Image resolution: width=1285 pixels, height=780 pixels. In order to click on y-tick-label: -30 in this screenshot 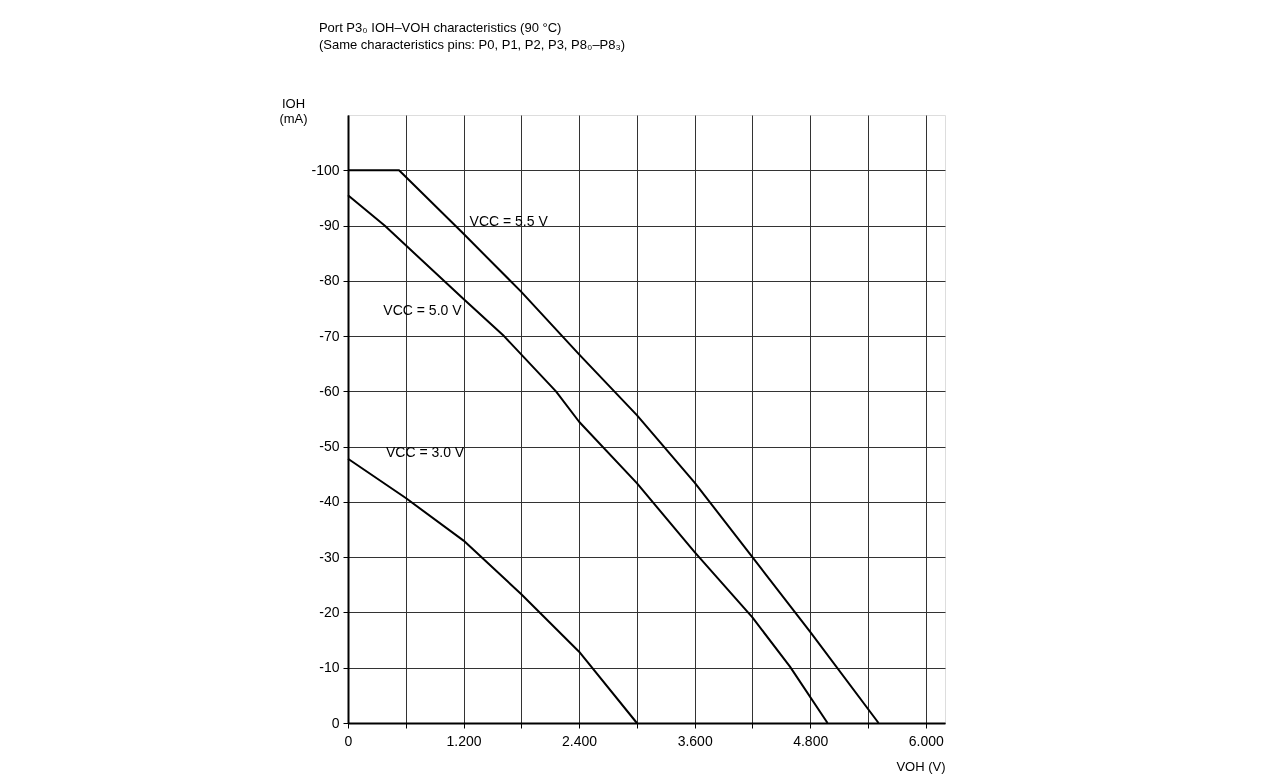, I will do `click(329, 556)`.